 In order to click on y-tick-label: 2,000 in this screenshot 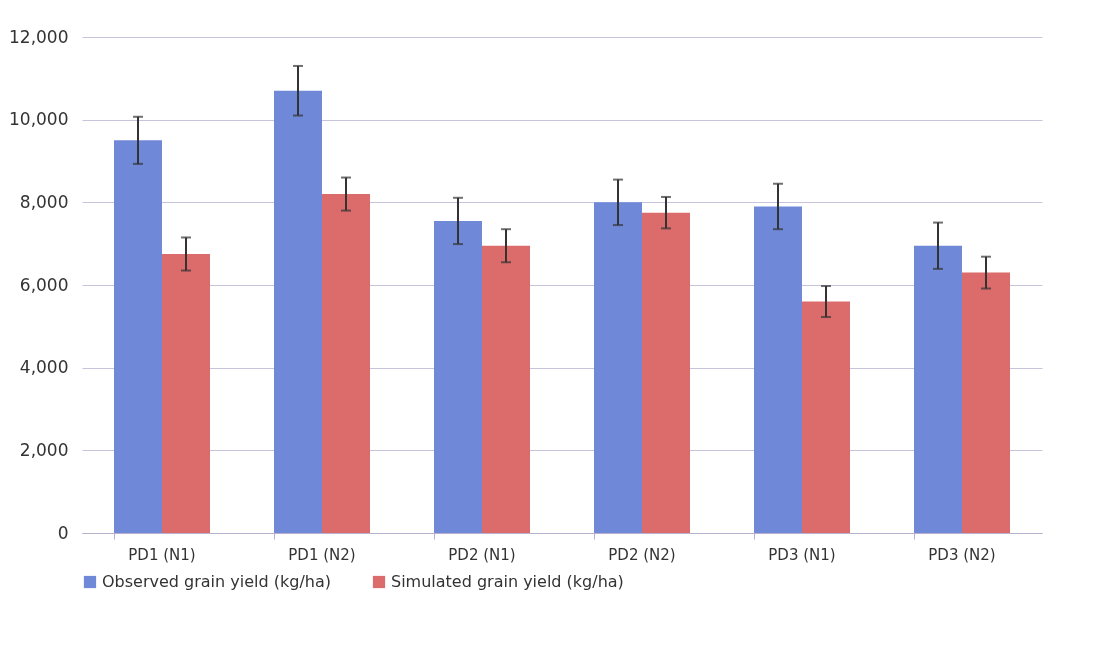, I will do `click(44, 449)`.